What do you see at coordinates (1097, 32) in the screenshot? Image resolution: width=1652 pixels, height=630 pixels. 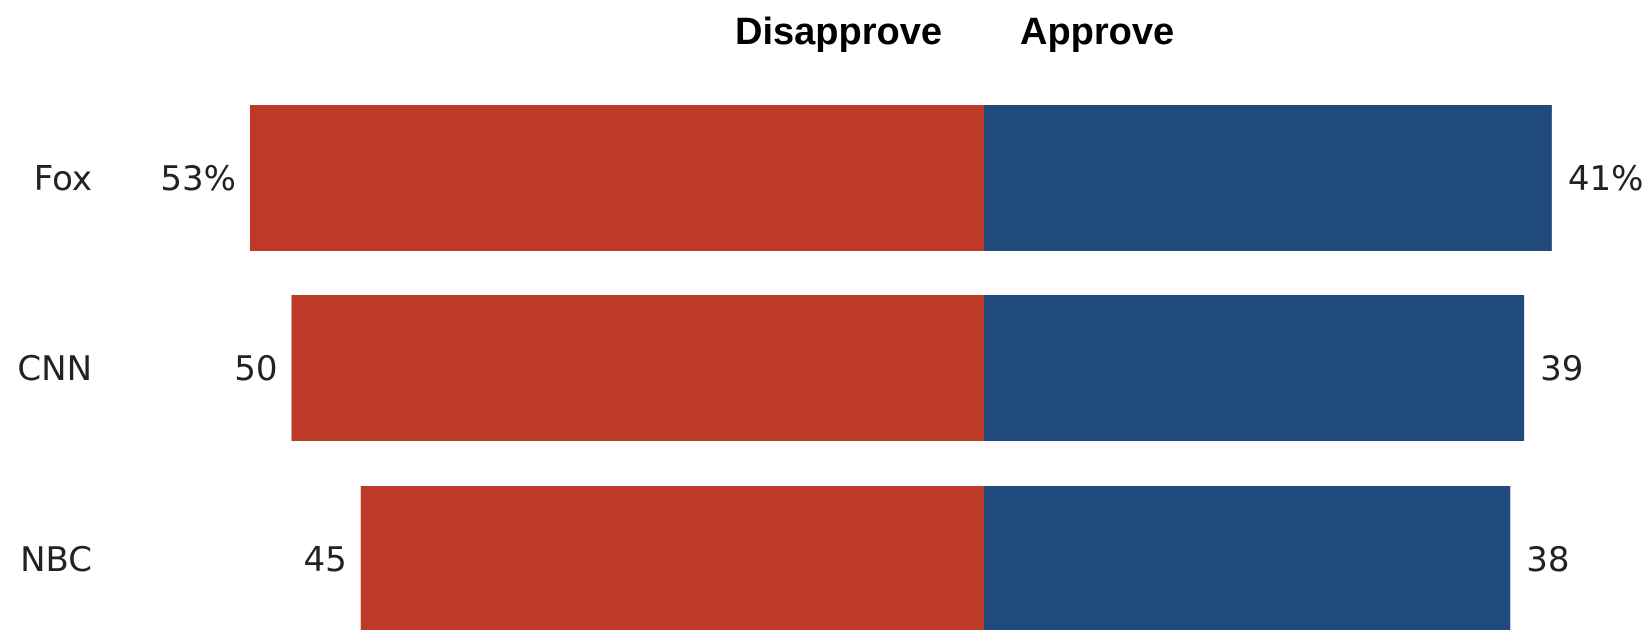 I see `header-approve: Approve` at bounding box center [1097, 32].